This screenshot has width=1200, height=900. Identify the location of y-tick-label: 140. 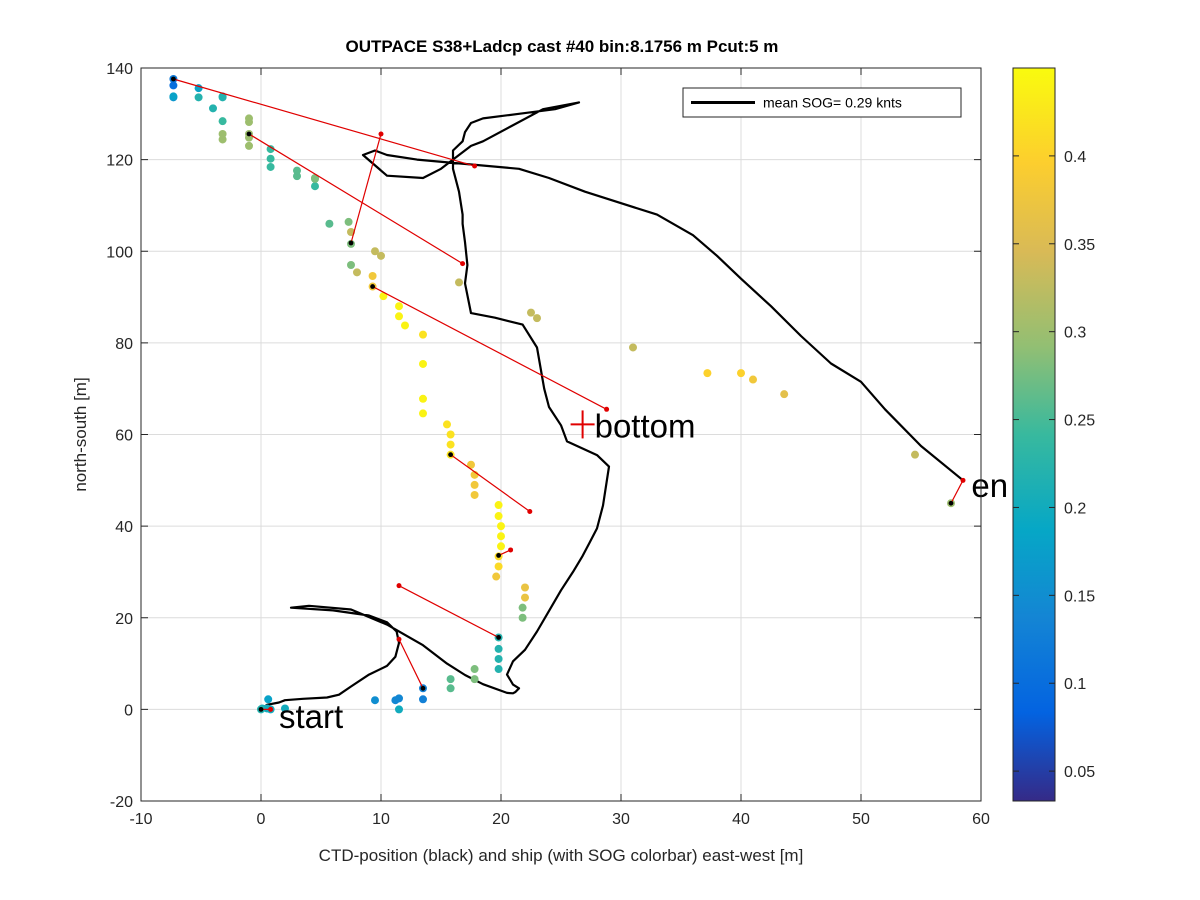
(119, 69).